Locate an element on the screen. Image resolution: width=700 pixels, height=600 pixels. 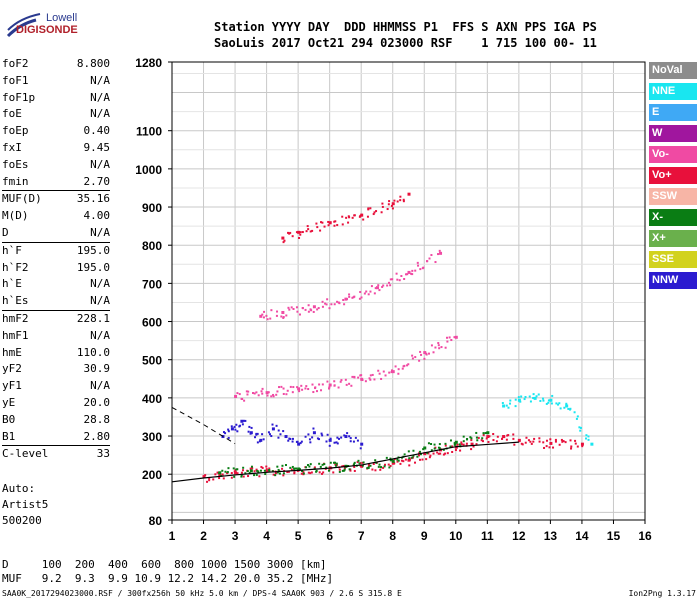
param-value: 195.0 is located at coordinates (93, 250).